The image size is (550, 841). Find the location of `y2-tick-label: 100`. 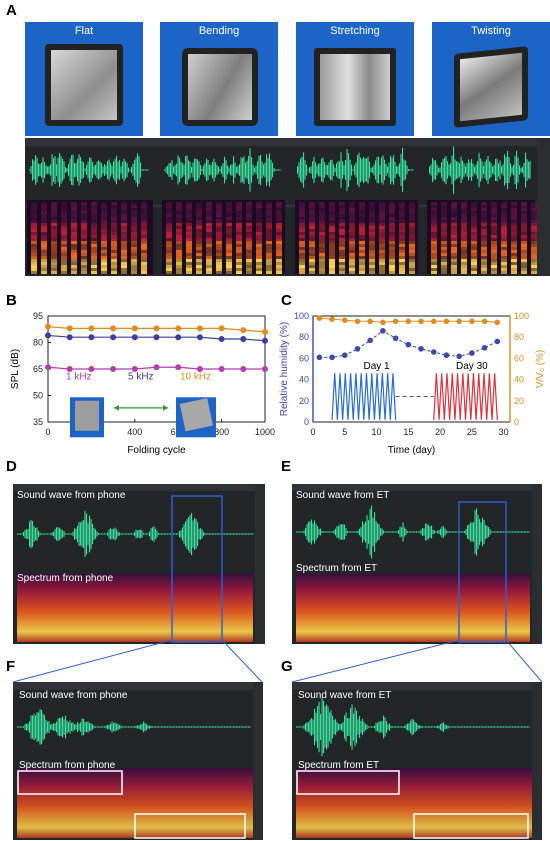

y2-tick-label: 100 is located at coordinates (521, 316).